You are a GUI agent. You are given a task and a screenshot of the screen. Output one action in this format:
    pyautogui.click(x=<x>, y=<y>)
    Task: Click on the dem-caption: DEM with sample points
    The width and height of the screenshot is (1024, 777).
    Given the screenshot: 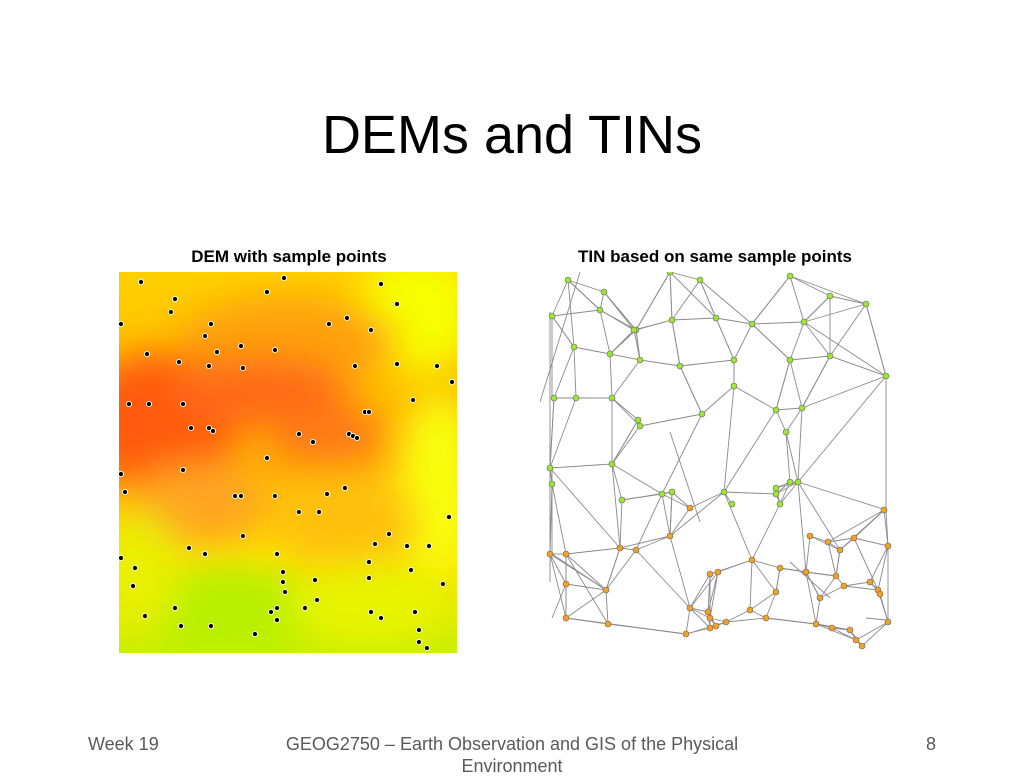 What is the action you would take?
    pyautogui.click(x=289, y=256)
    